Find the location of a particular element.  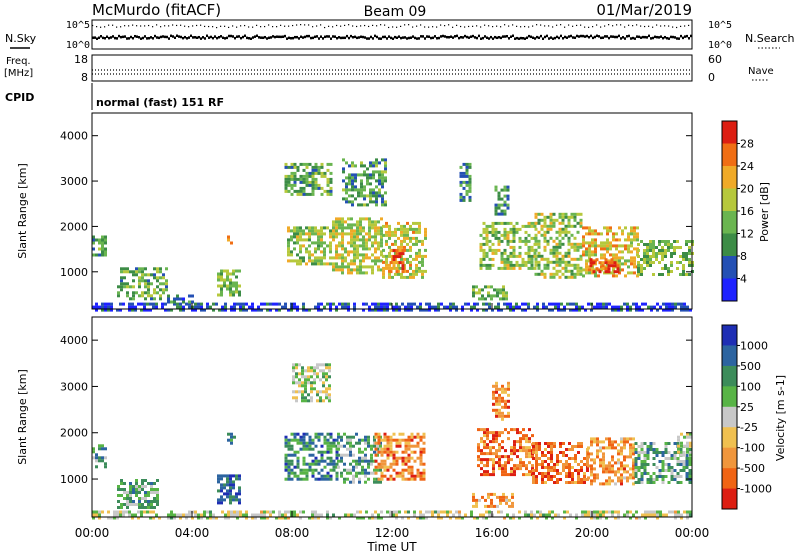

y-tick-label: 2000 is located at coordinates (74, 433).